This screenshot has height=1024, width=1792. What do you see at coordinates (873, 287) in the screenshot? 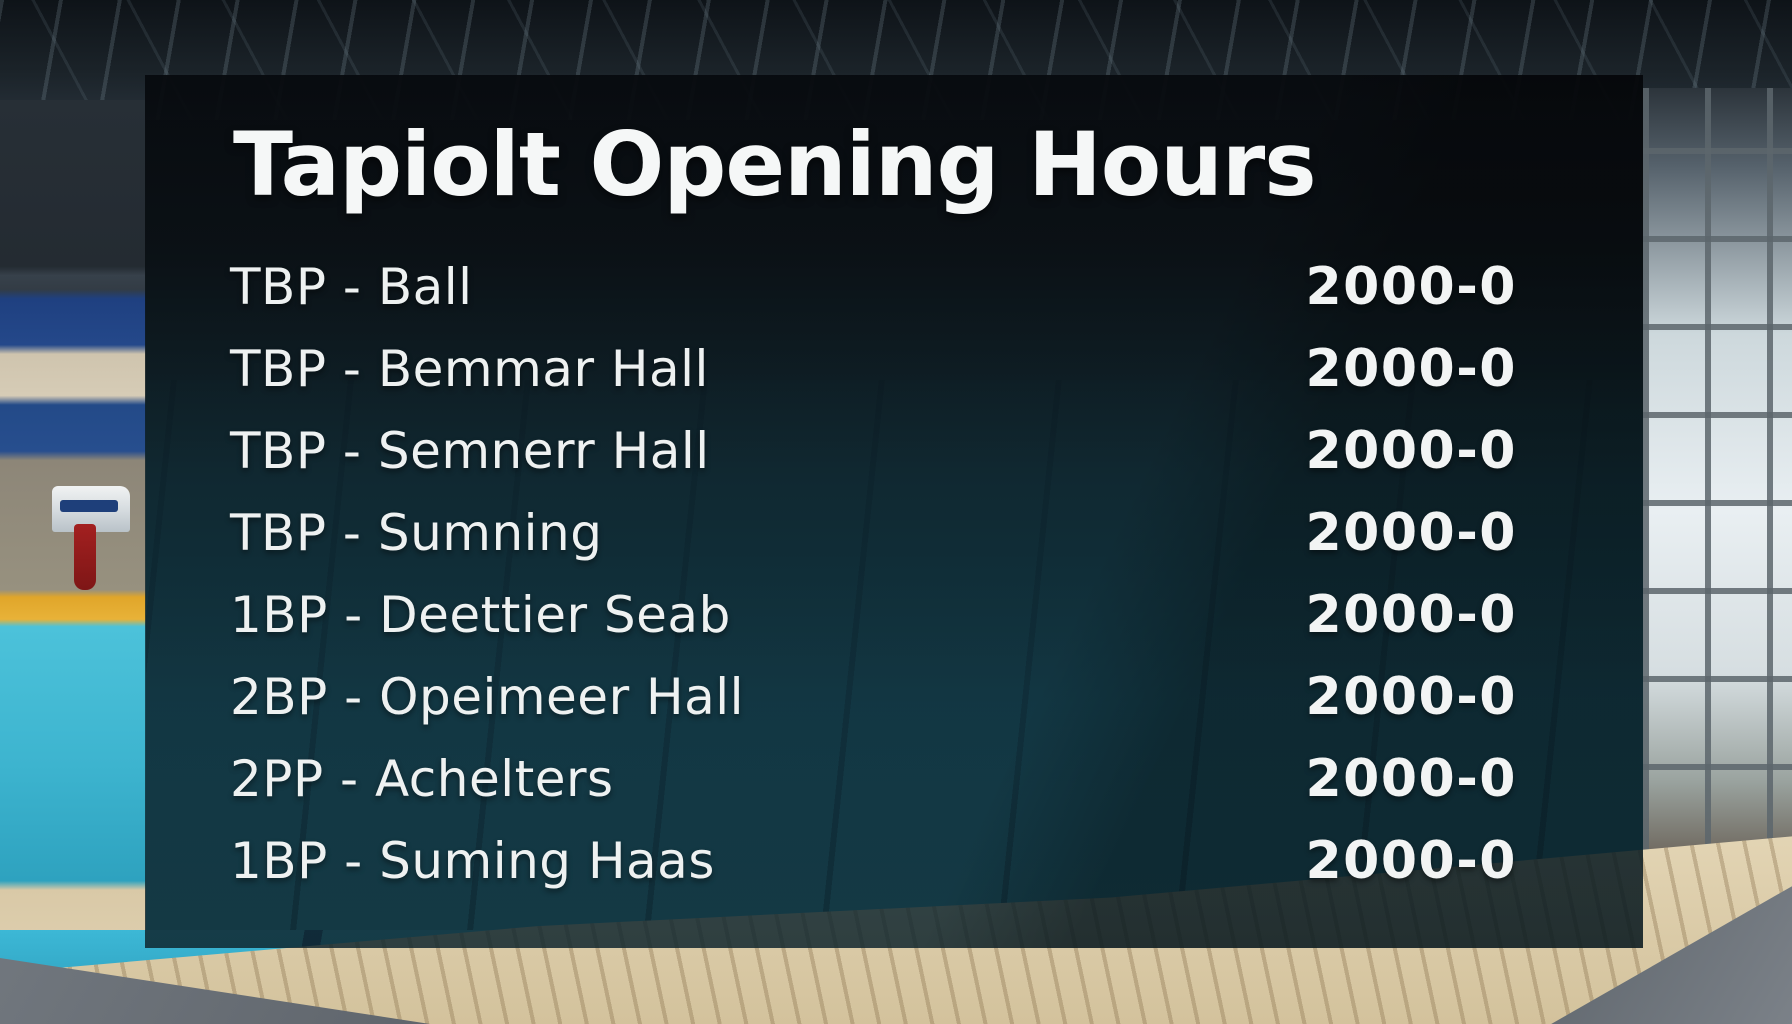
I see `schedule-row: TBP - Ball 2000-0` at bounding box center [873, 287].